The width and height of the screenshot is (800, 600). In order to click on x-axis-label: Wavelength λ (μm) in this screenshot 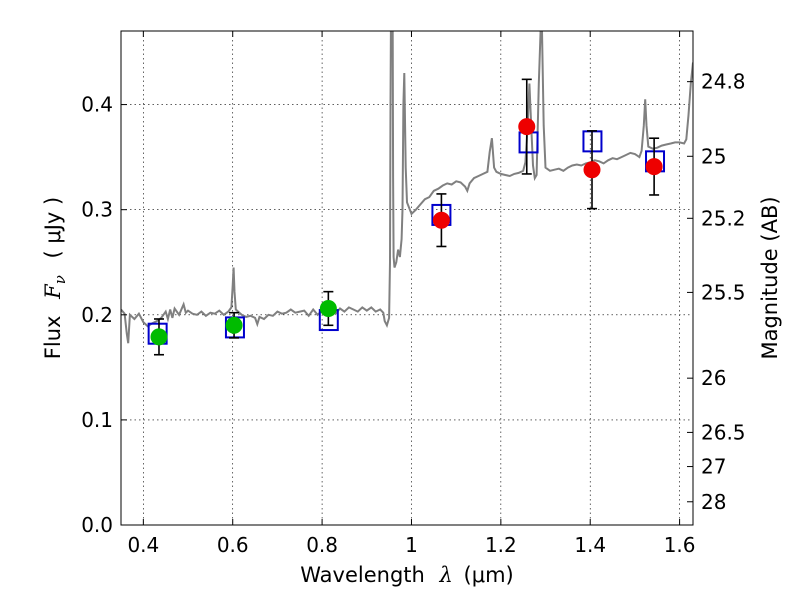, I will do `click(406, 575)`.